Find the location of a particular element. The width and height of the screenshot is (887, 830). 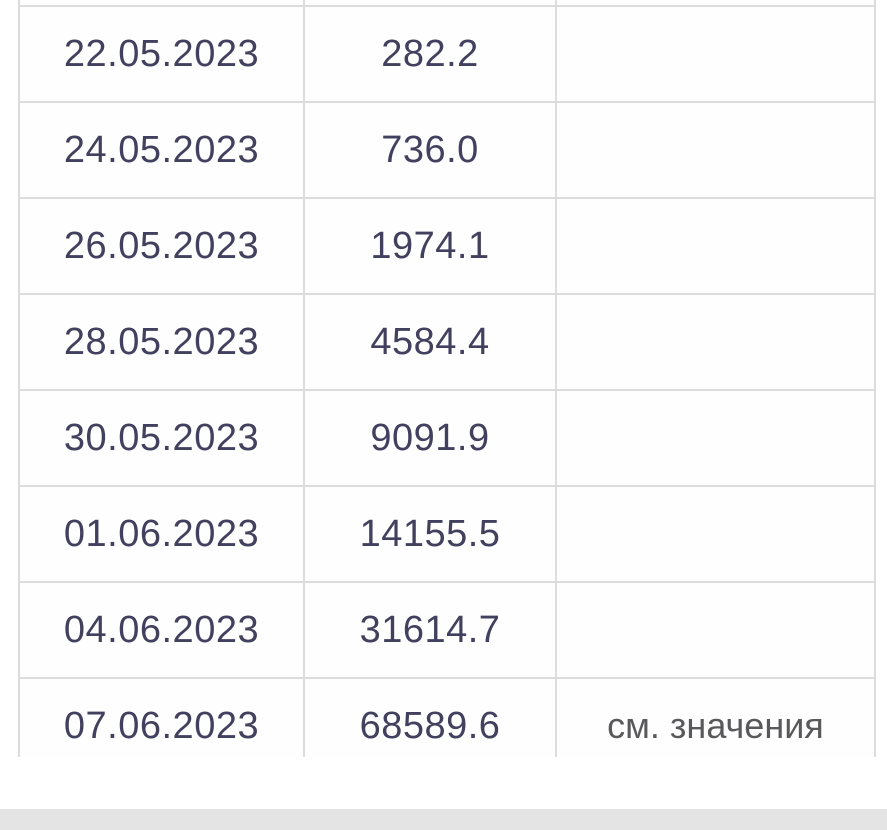

clipped-previous-row is located at coordinates (447, 3).